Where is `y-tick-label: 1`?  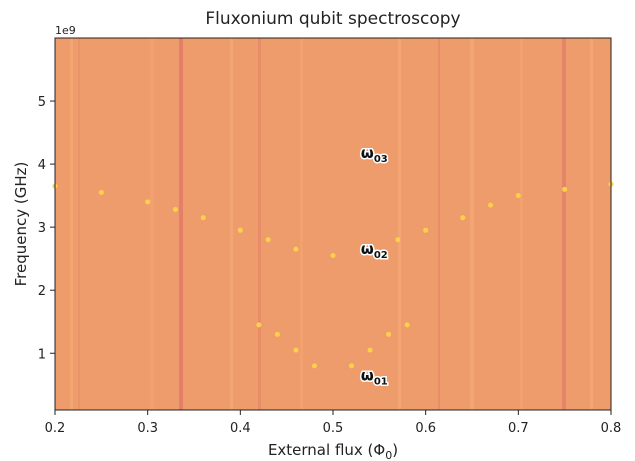
y-tick-label: 1 is located at coordinates (42, 354).